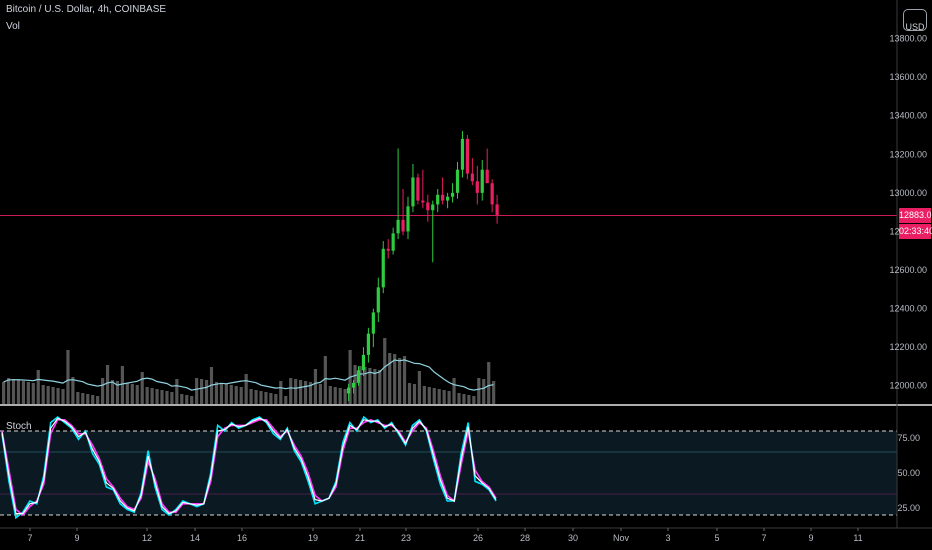  What do you see at coordinates (147, 538) in the screenshot?
I see `time-tick-label: 12` at bounding box center [147, 538].